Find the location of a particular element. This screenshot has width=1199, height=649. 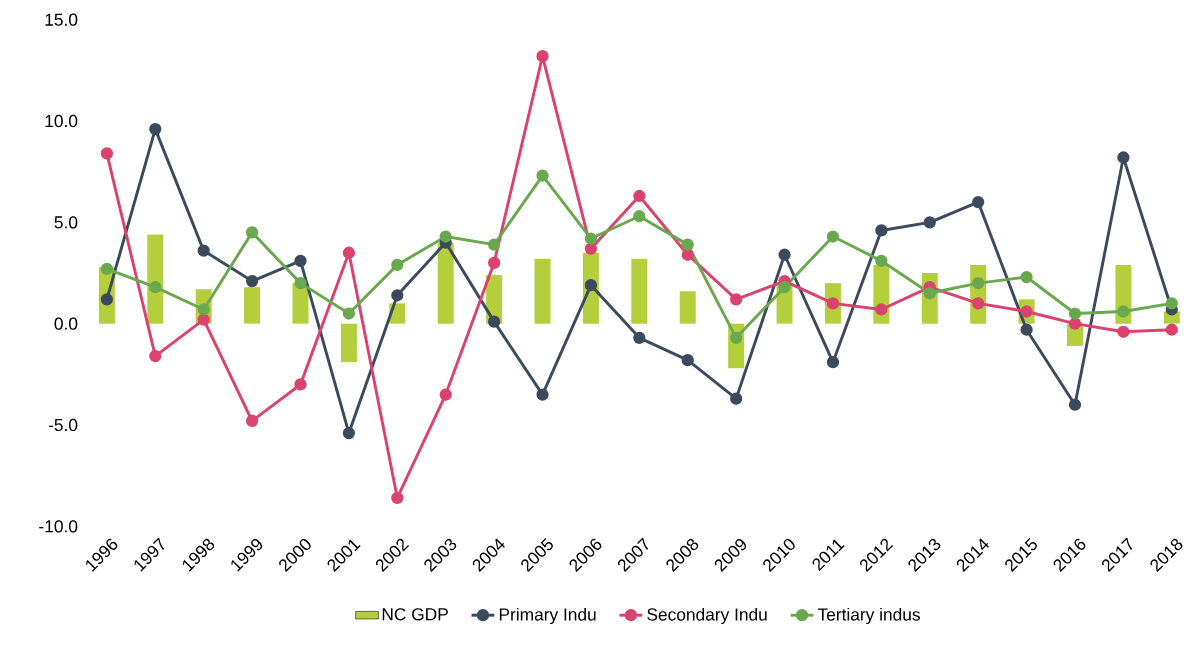

y-tick-label: 0.0 is located at coordinates (66, 323).